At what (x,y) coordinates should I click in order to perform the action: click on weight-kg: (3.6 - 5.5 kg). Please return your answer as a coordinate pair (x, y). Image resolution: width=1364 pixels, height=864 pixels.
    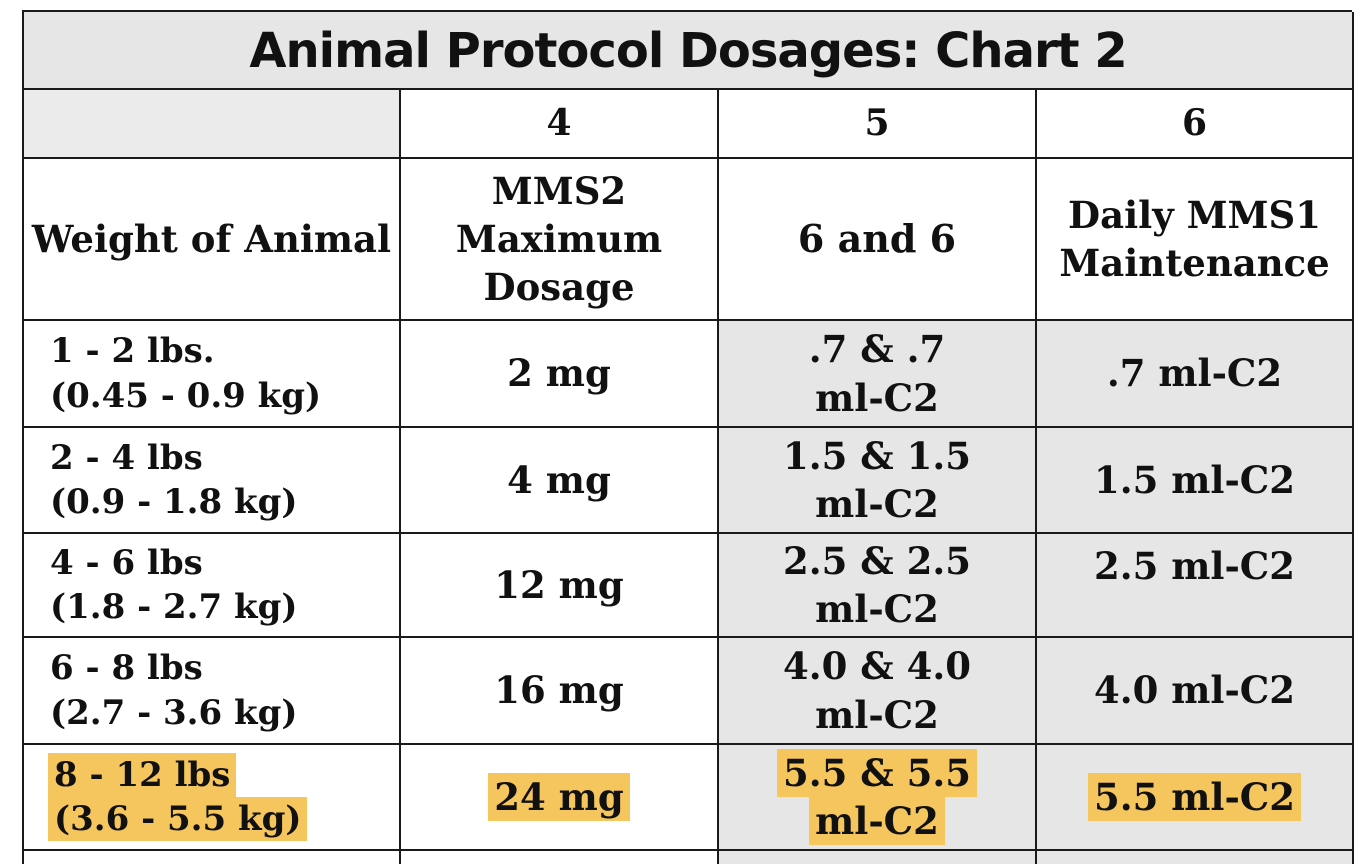
    Looking at the image, I should click on (178, 819).